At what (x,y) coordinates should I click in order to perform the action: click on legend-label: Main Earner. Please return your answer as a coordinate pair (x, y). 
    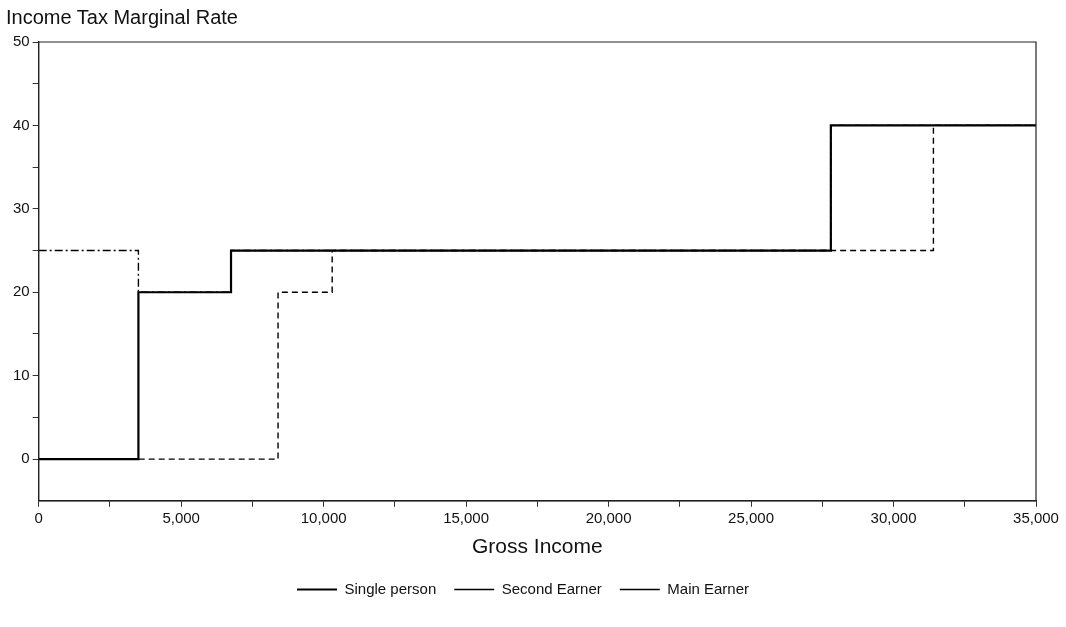
    Looking at the image, I should click on (708, 588).